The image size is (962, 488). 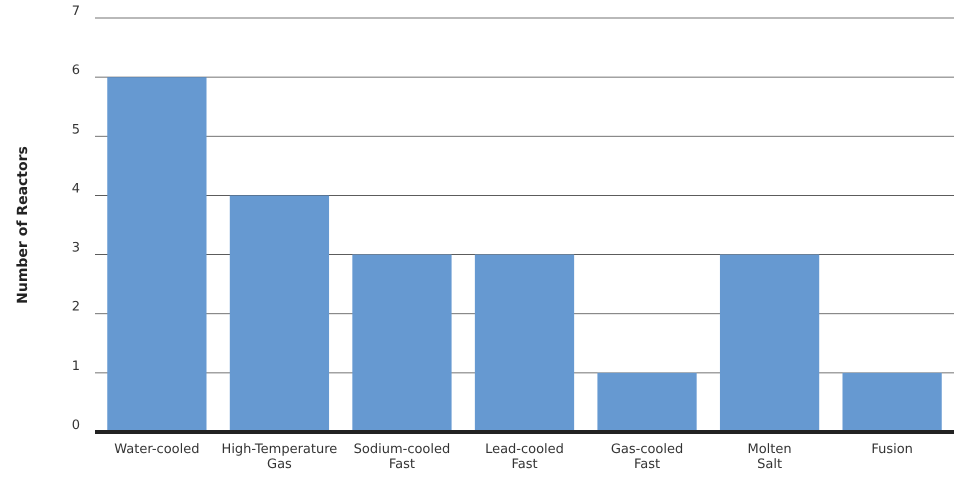 What do you see at coordinates (23, 225) in the screenshot?
I see `y-axis-title: Number of Reactors` at bounding box center [23, 225].